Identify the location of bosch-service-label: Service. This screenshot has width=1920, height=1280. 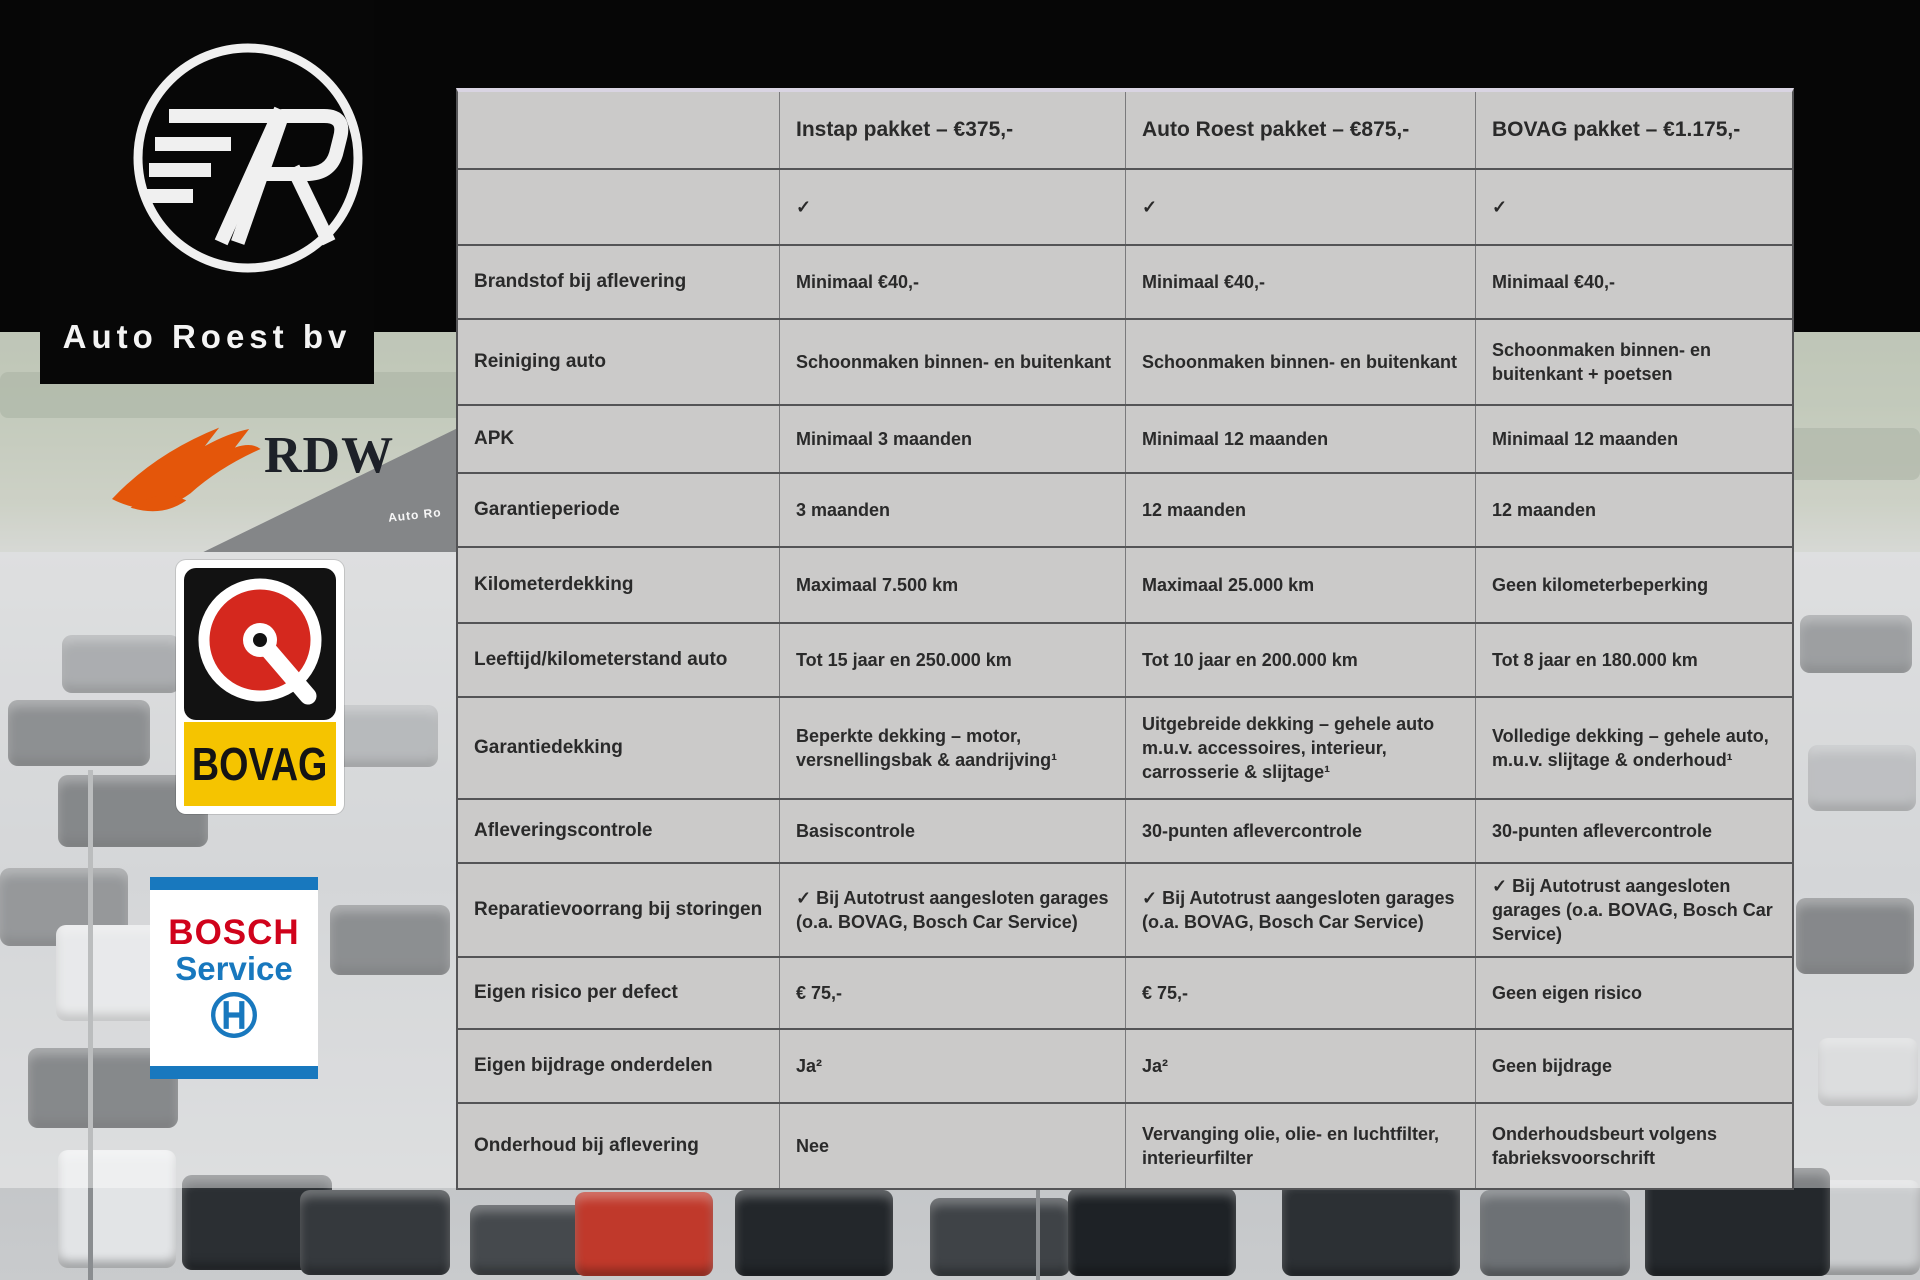
(234, 969).